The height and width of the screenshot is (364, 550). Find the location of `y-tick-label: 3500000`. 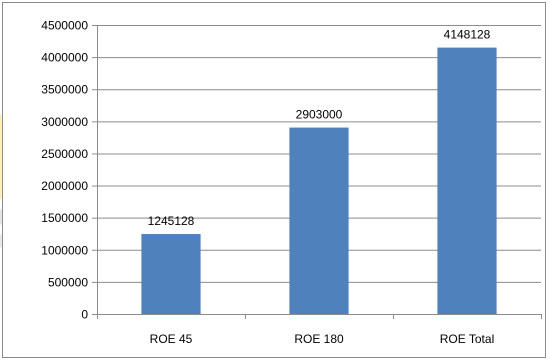

y-tick-label: 3500000 is located at coordinates (64, 90).